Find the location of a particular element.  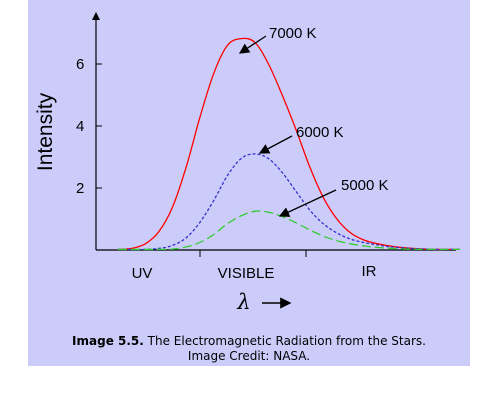

annotation-6000-label: 6000 K is located at coordinates (320, 132).